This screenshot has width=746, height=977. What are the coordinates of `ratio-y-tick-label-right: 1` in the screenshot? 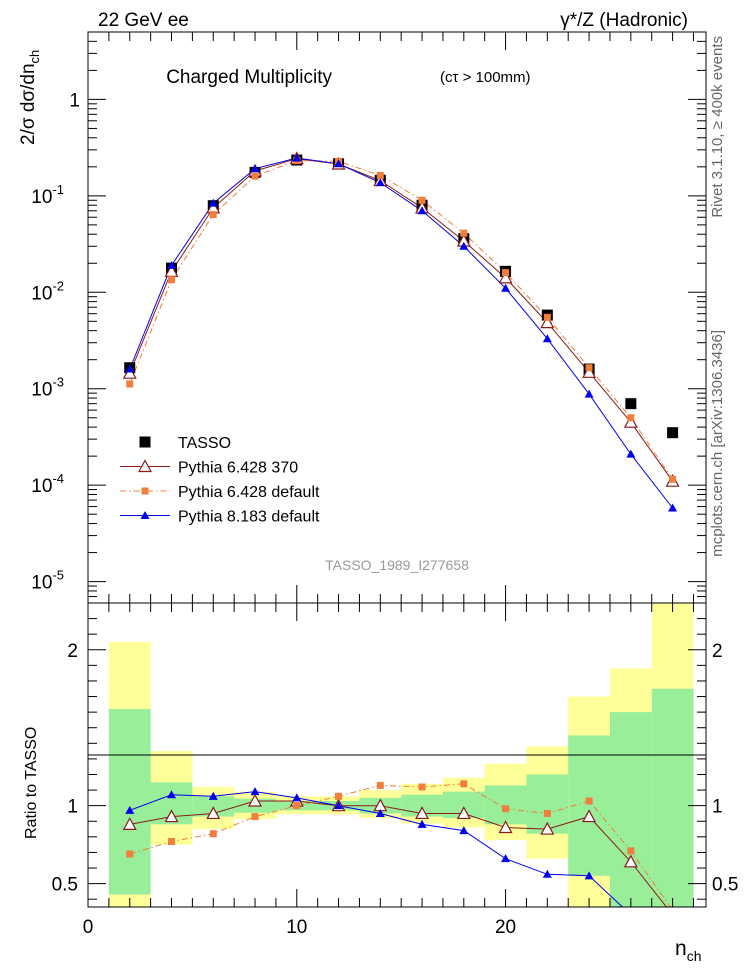 It's located at (717, 807).